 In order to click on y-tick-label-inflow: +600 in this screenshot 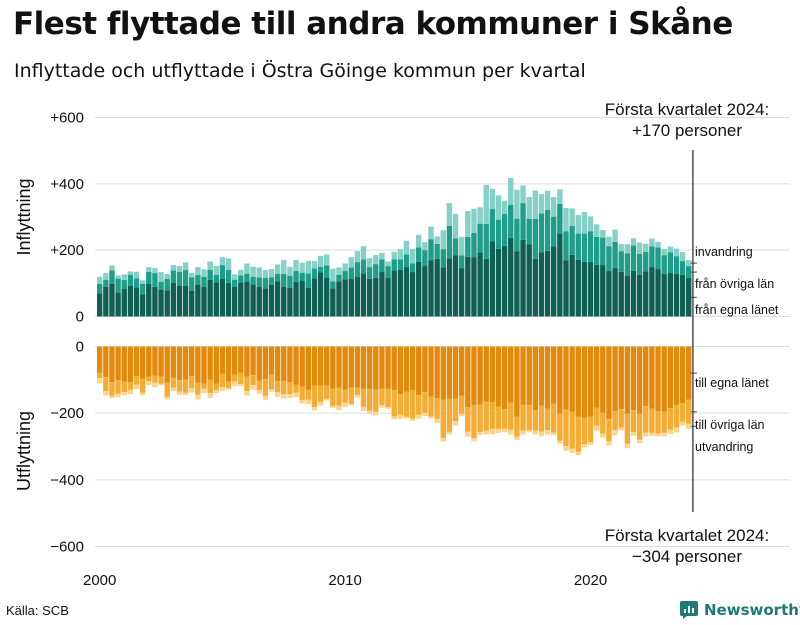, I will do `click(67, 118)`.